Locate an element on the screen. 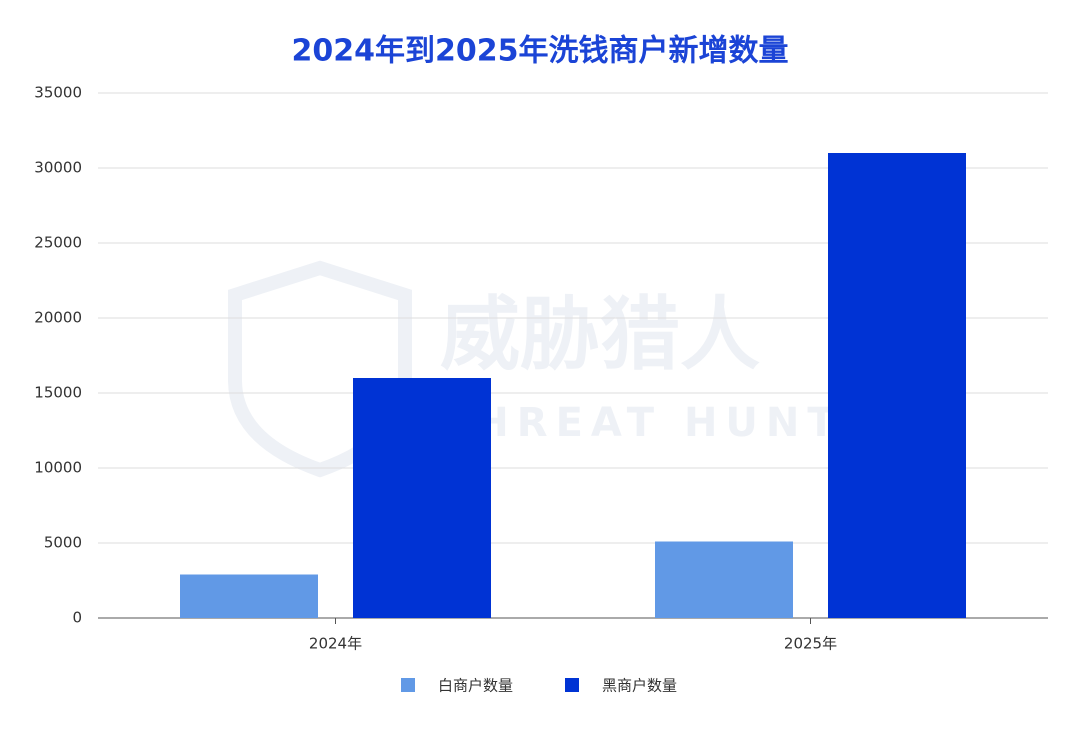  y-tick-label: 35000 is located at coordinates (58, 93).